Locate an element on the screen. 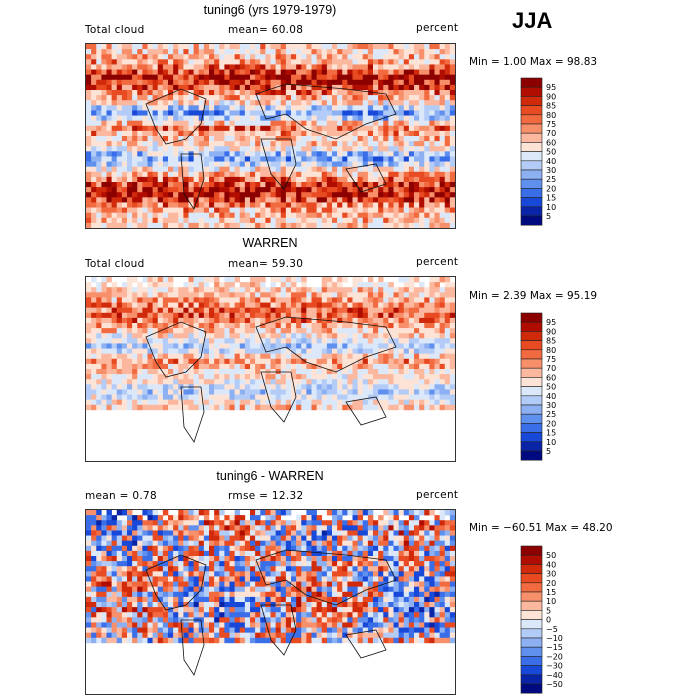 This screenshot has height=700, width=700. colorbar-tick-label: 85 is located at coordinates (551, 341).